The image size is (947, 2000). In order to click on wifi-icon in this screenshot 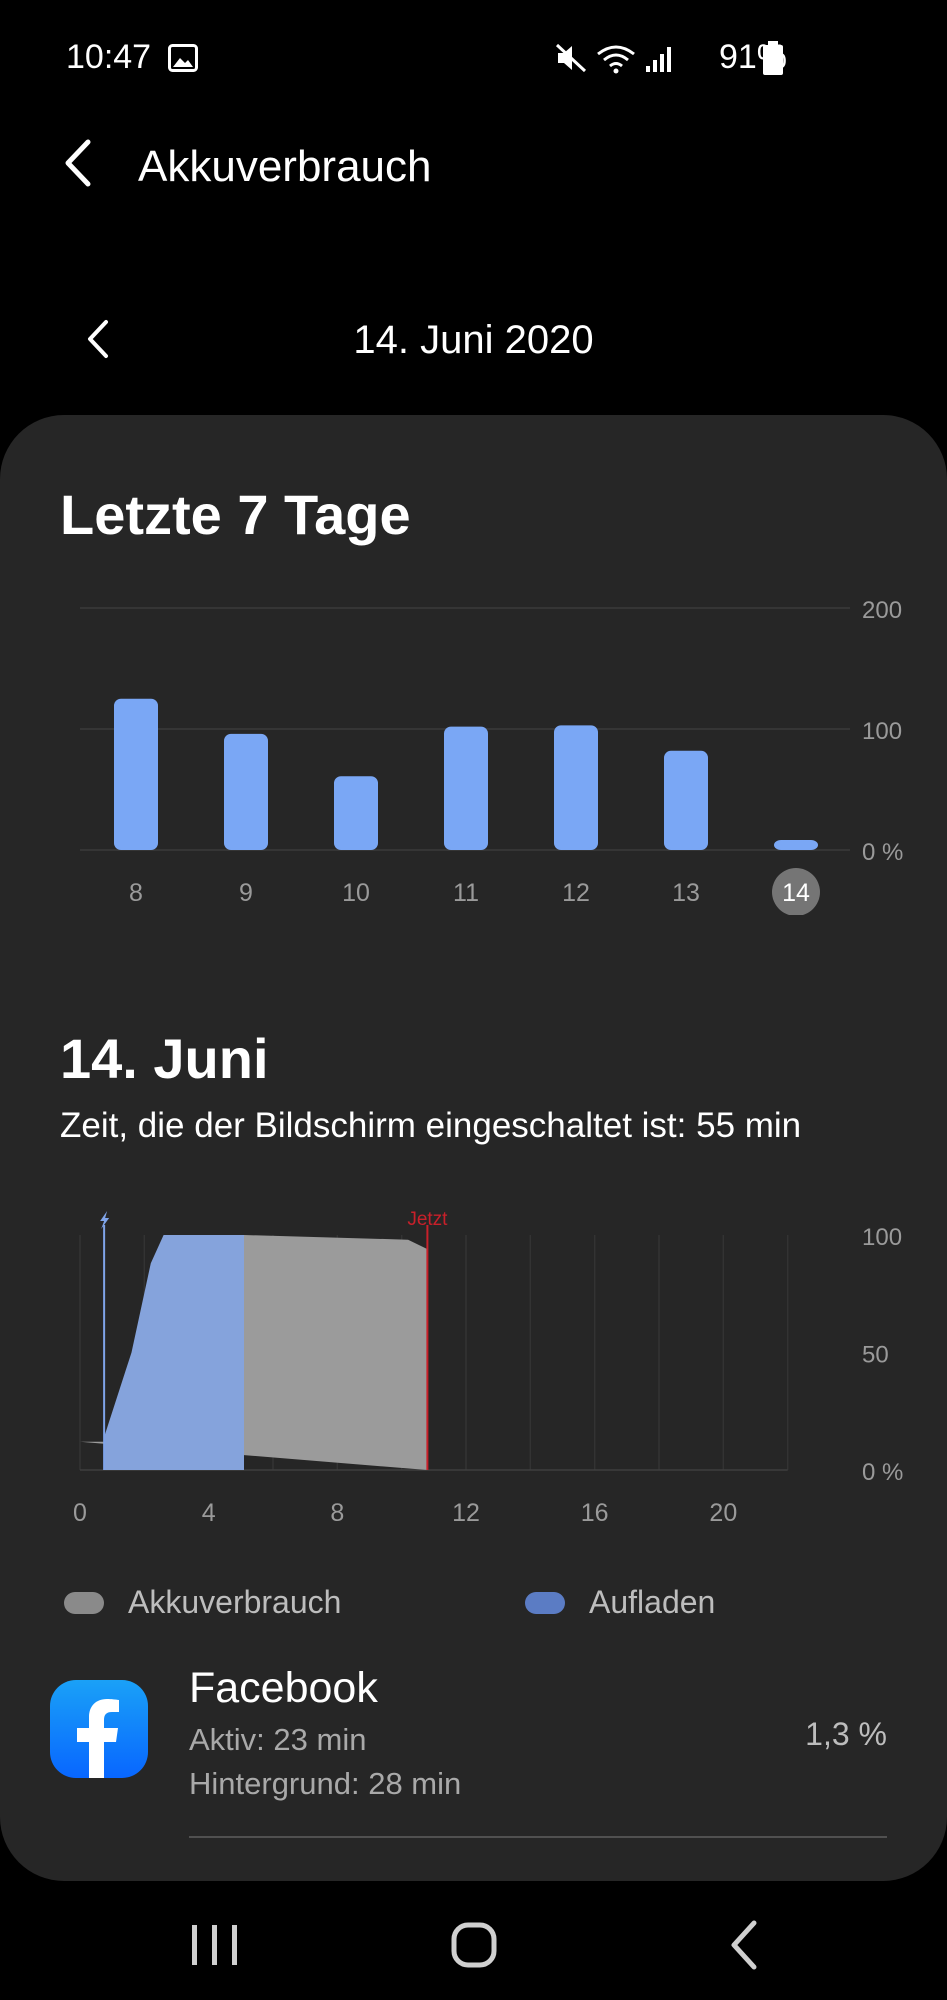, I will do `click(616, 59)`.